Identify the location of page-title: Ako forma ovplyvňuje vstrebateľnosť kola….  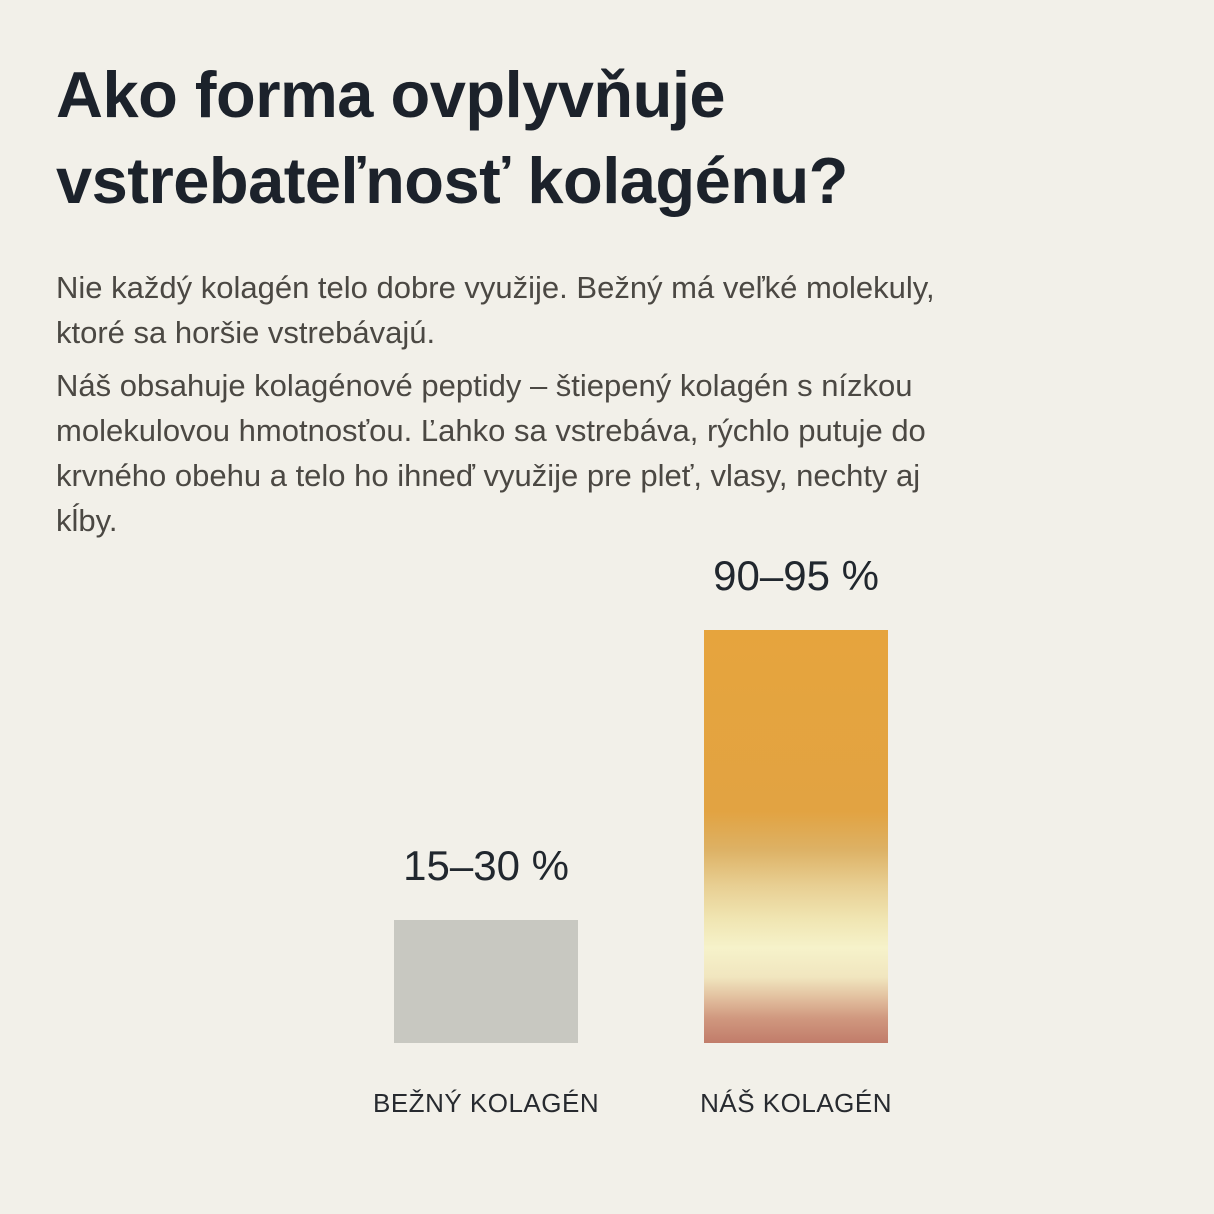
(452, 138).